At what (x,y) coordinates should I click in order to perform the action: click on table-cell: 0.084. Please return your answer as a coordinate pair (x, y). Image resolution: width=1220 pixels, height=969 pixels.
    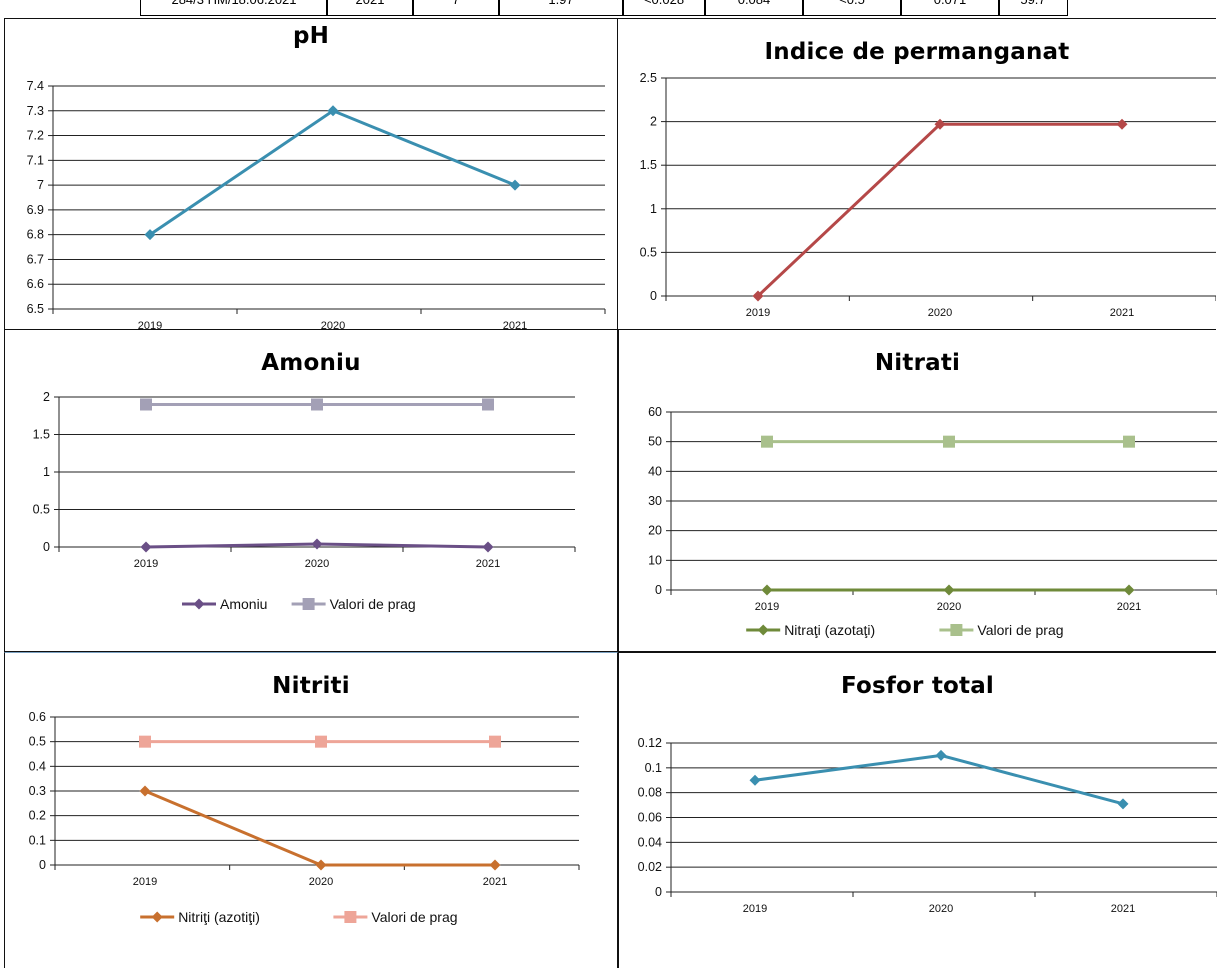
    Looking at the image, I should click on (754, 8).